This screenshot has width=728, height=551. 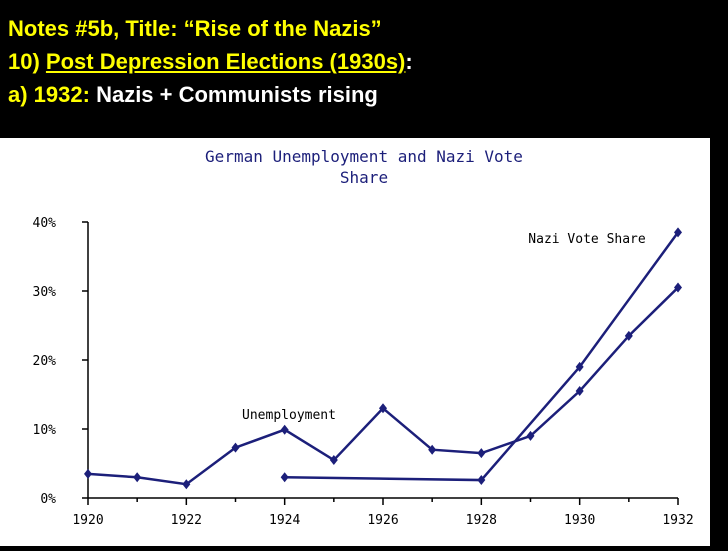 I want to click on header-line-2: 10) Post Depression Elections (1930s):, so click(x=364, y=61).